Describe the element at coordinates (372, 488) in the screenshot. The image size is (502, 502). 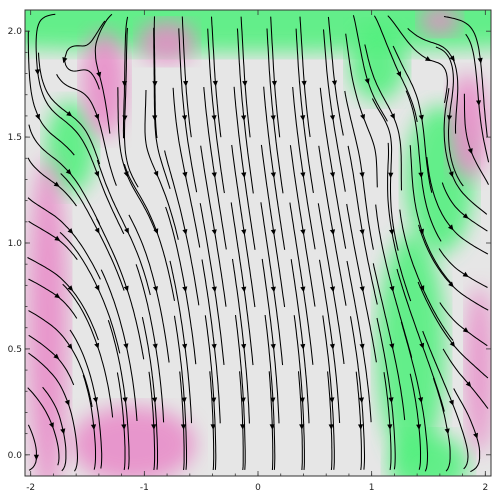
I see `x-tick-label: 1` at that location.